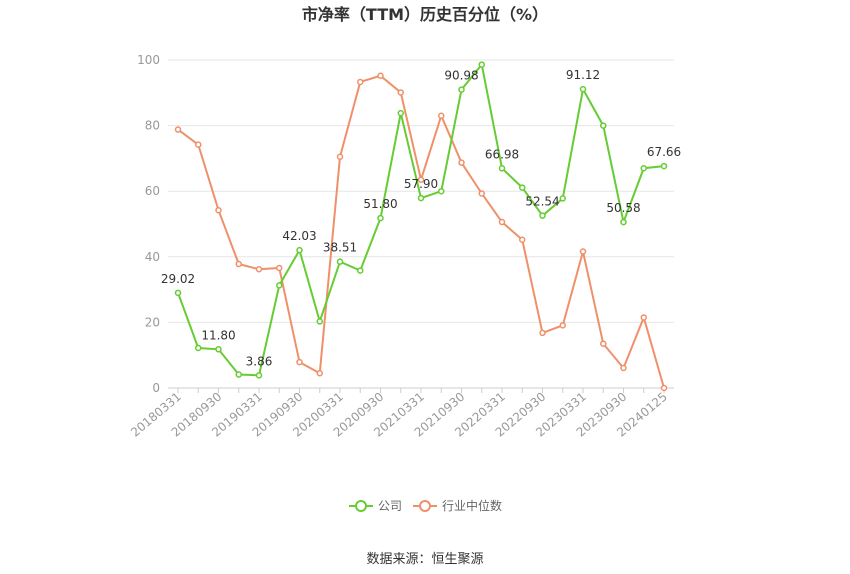 Image resolution: width=850 pixels, height=574 pixels. I want to click on data-label: 52.54, so click(542, 202).